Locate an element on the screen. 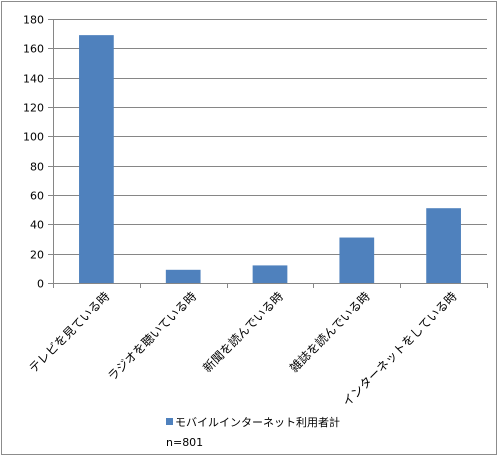  y-tick-label: 60 is located at coordinates (37, 196).